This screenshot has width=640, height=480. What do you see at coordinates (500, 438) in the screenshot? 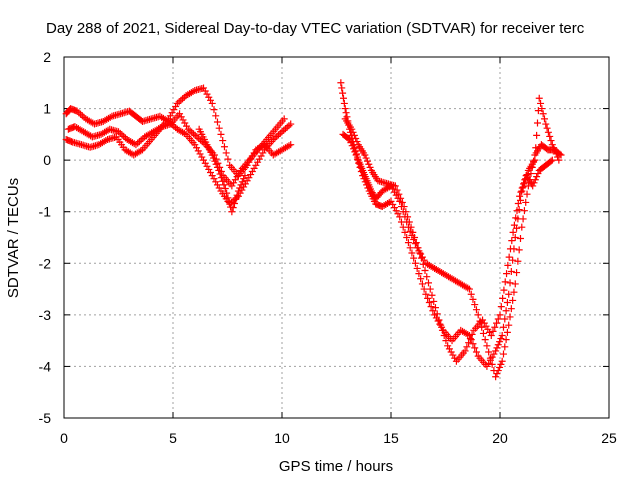
I see `x-tick-label: 20` at bounding box center [500, 438].